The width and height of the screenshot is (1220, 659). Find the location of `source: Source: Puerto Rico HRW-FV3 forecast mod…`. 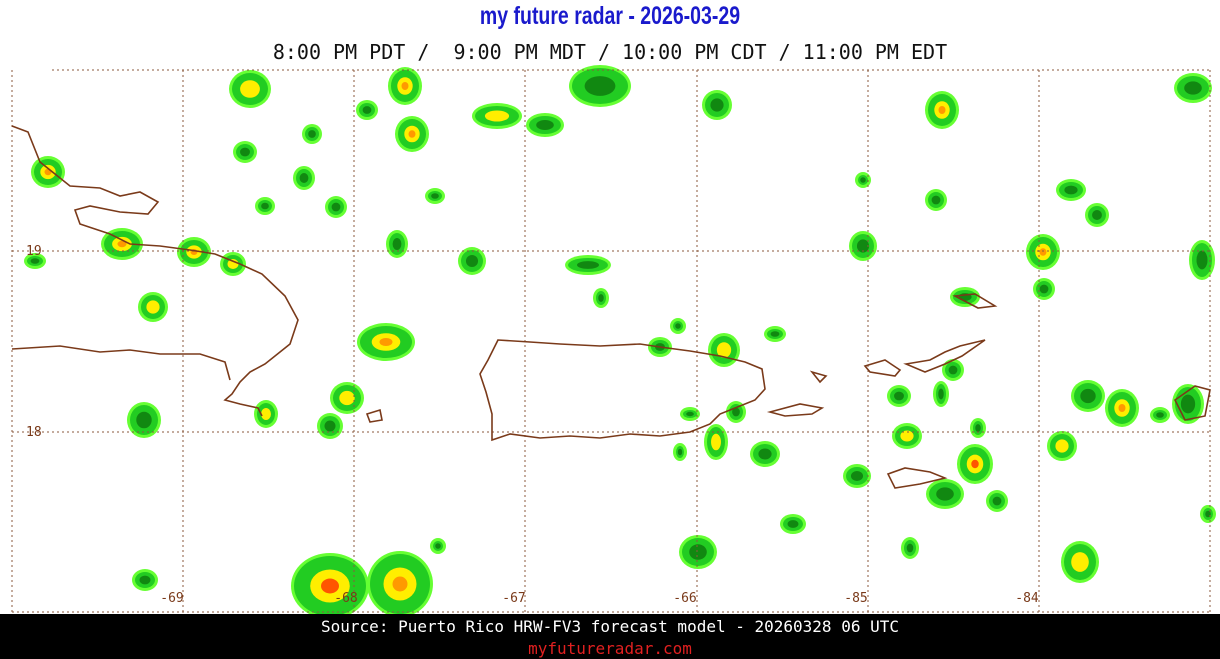

source: Source: Puerto Rico HRW-FV3 forecast mod… is located at coordinates (610, 626).